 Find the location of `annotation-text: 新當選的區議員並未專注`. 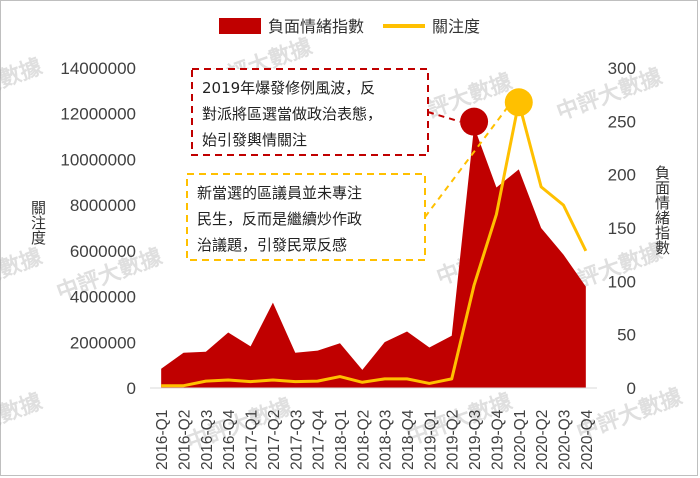

annotation-text: 新當選的區議員並未專注 is located at coordinates (279, 193).